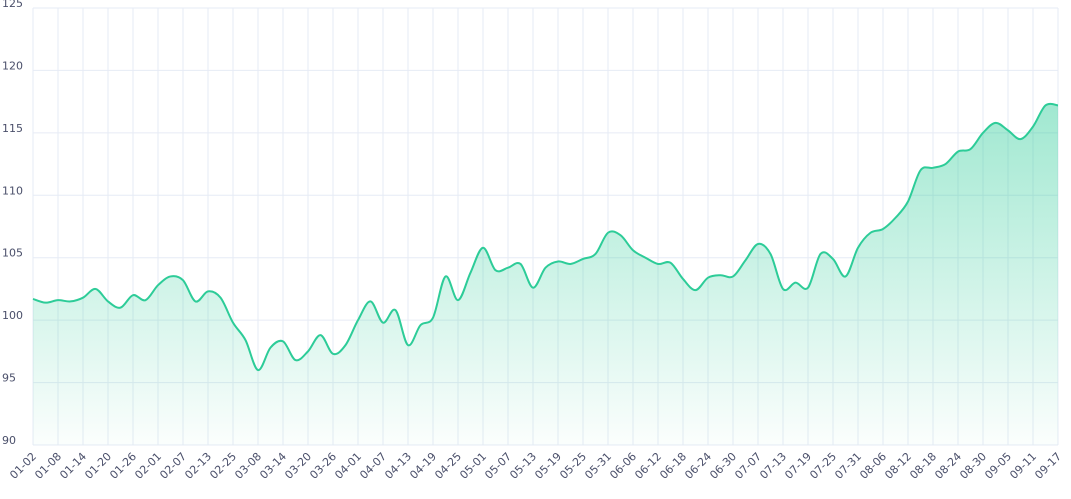 This screenshot has height=499, width=1071. What do you see at coordinates (498, 466) in the screenshot?
I see `x-tick-label: 05-07` at bounding box center [498, 466].